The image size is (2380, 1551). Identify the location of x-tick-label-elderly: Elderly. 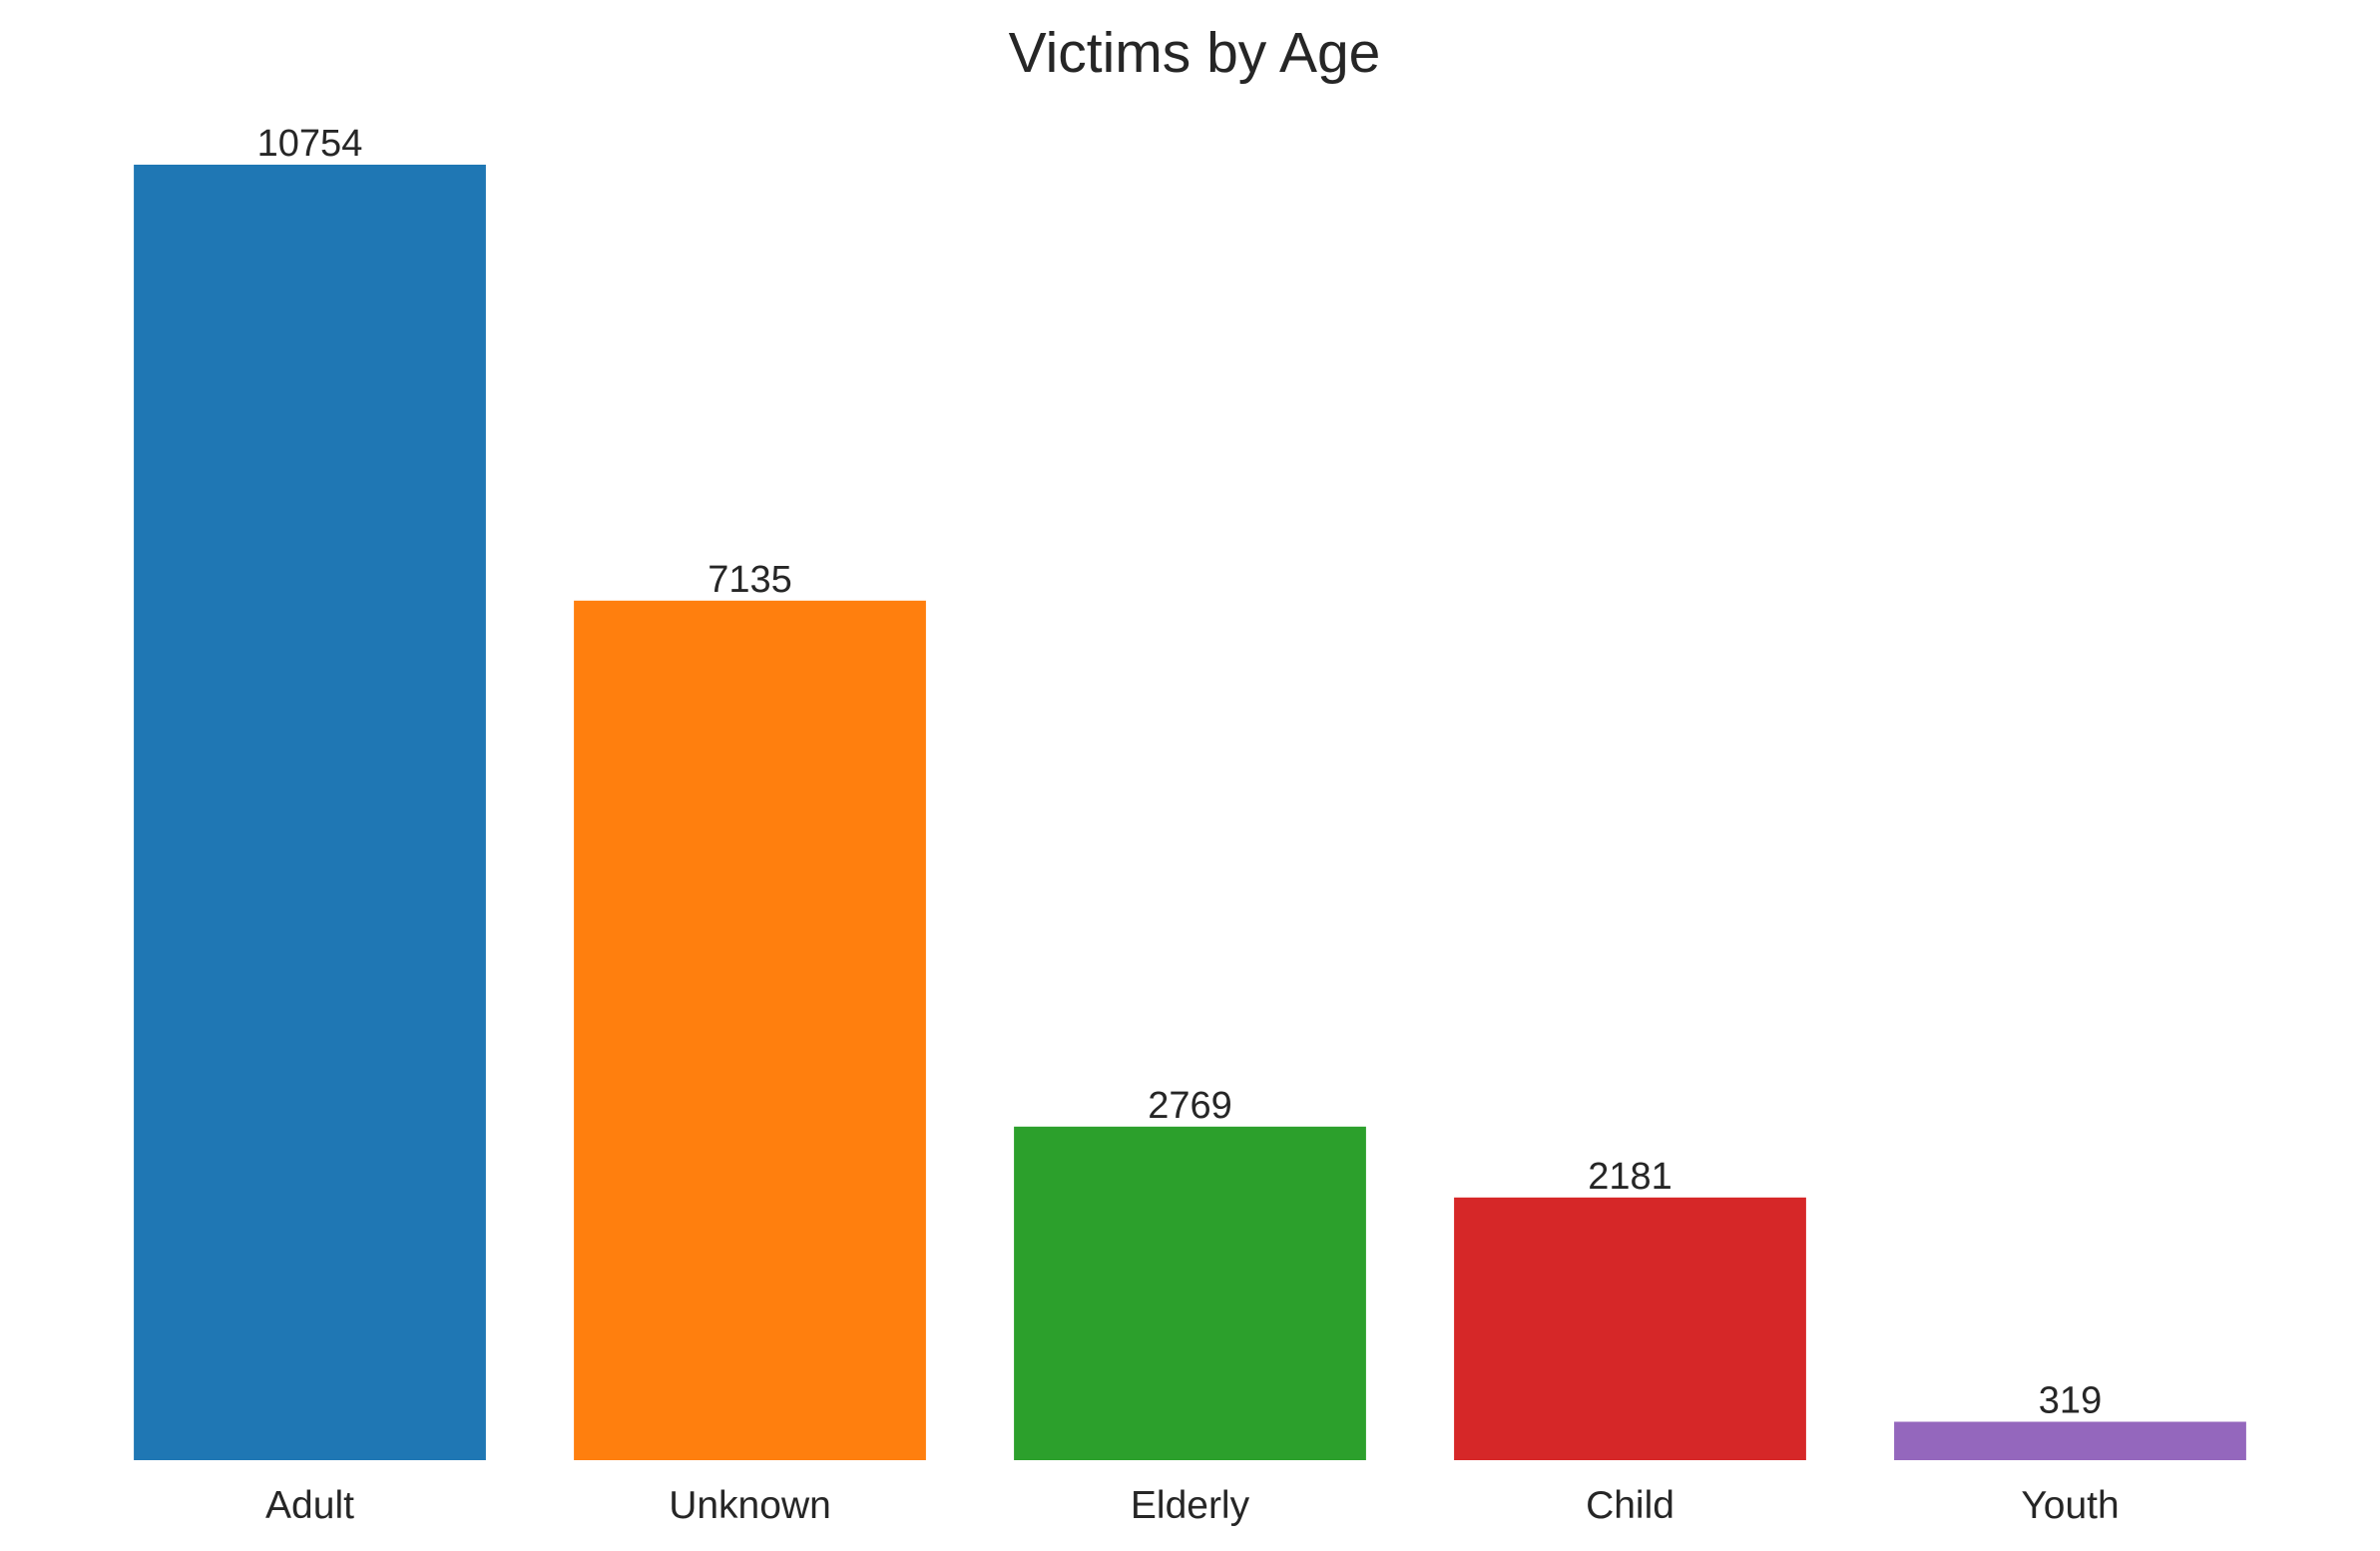
(1190, 1505).